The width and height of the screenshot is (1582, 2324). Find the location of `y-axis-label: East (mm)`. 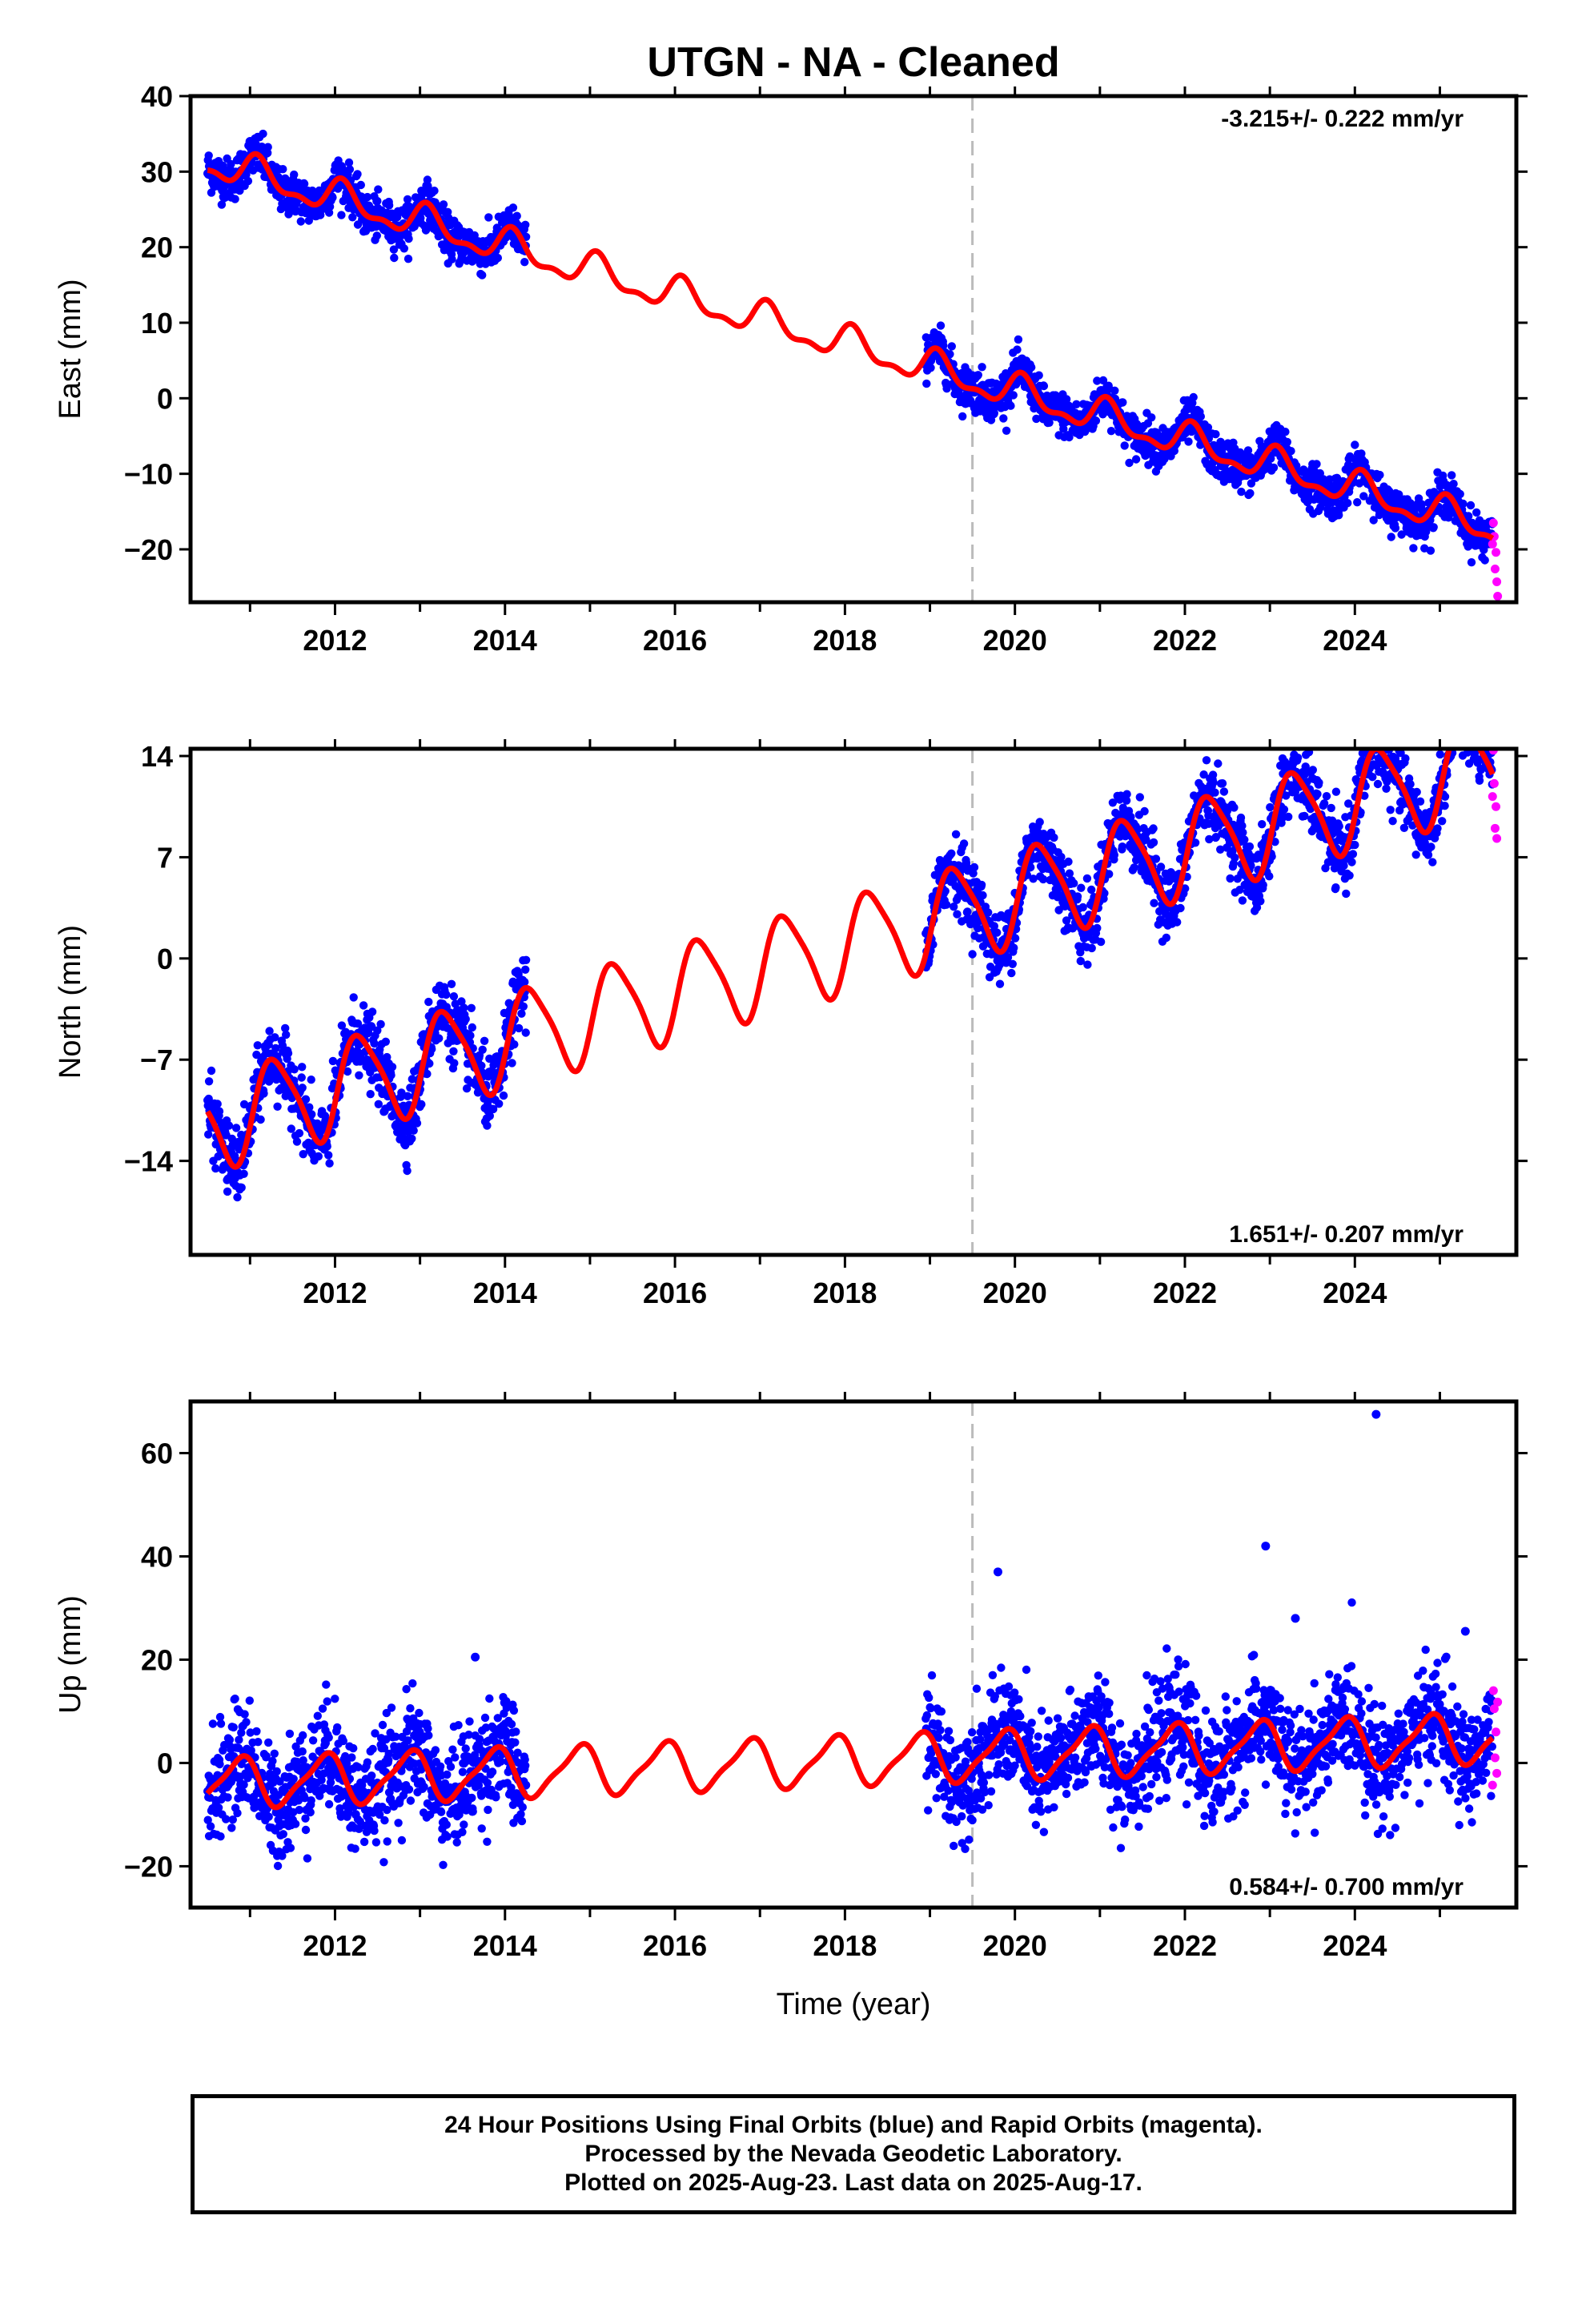

y-axis-label: East (mm) is located at coordinates (70, 349).